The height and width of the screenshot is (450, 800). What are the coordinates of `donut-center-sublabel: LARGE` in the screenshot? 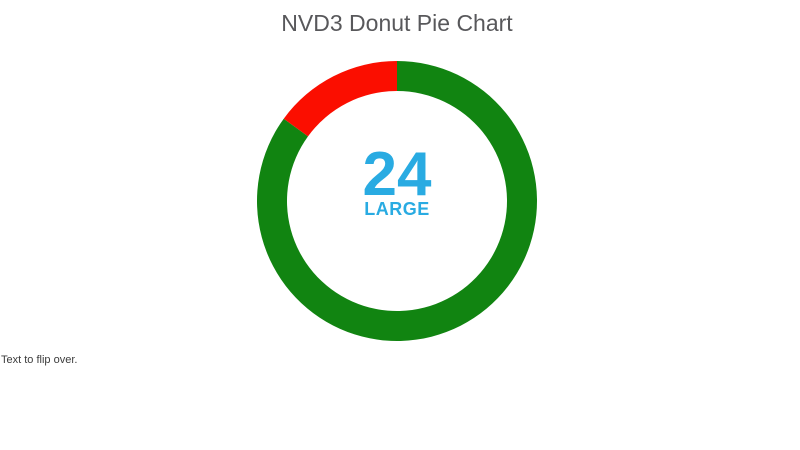 It's located at (397, 209).